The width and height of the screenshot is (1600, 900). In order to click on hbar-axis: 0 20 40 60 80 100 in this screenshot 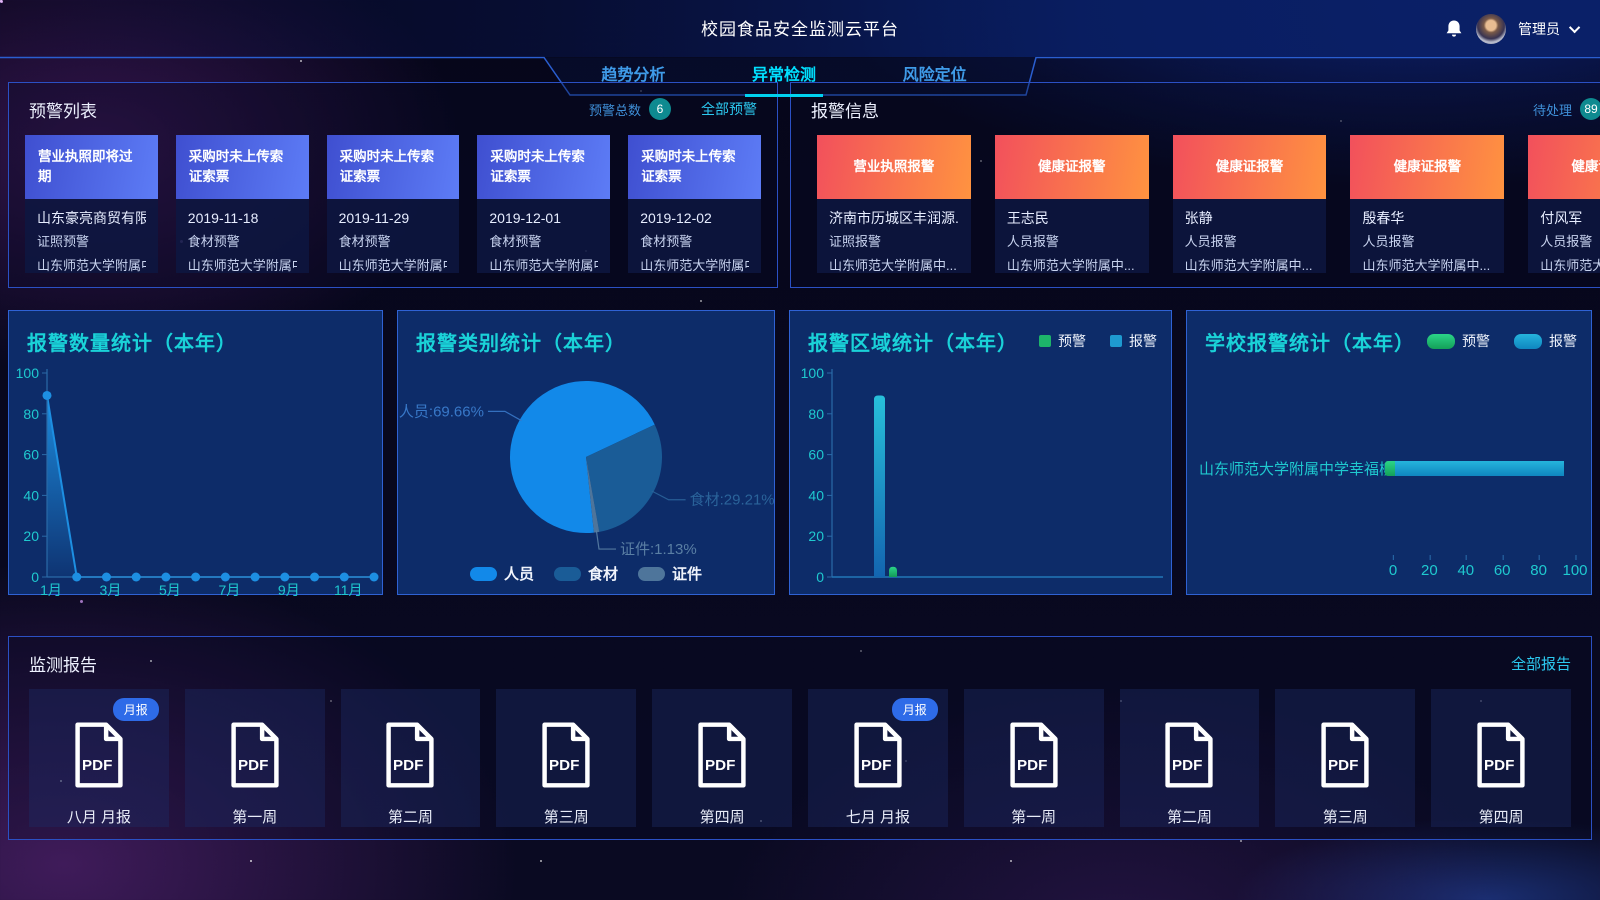, I will do `click(1488, 567)`.